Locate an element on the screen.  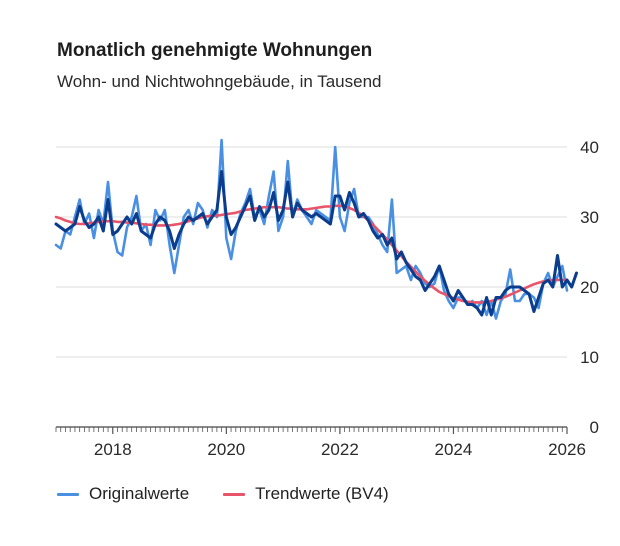
x-tick-label: 2018 is located at coordinates (113, 449).